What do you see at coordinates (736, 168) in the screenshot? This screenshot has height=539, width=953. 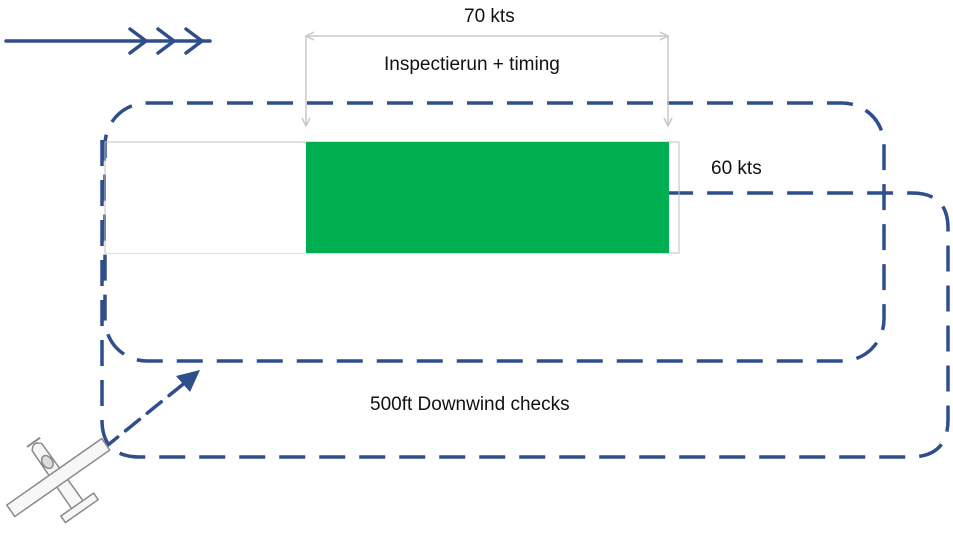 I see `final-speed-label: 60 kts` at bounding box center [736, 168].